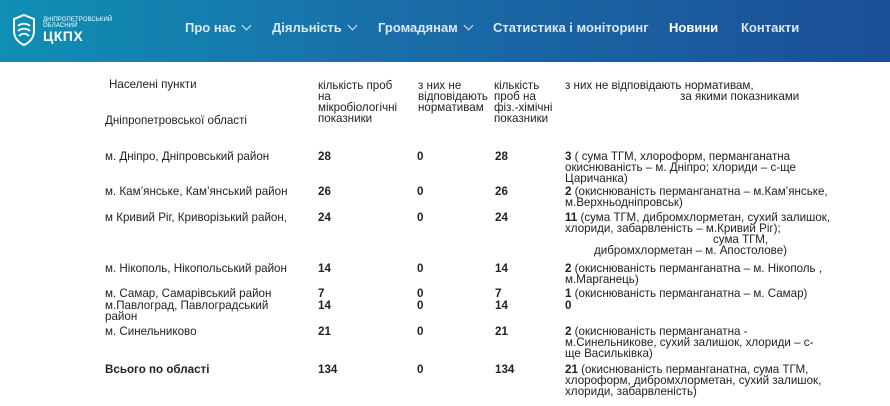  What do you see at coordinates (151, 331) in the screenshot?
I see `row-name: м. Синельниково` at bounding box center [151, 331].